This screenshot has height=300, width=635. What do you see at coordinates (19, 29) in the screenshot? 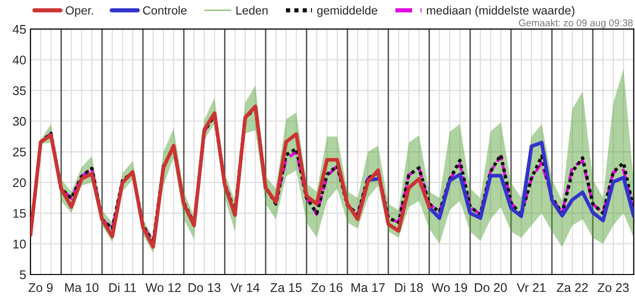
I see `y-tick-label: 45` at bounding box center [19, 29].